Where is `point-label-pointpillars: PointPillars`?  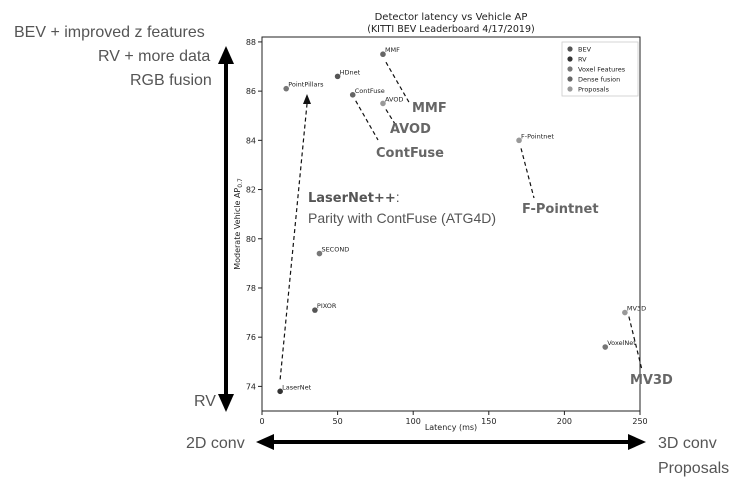
point-label-pointpillars: PointPillars is located at coordinates (306, 85).